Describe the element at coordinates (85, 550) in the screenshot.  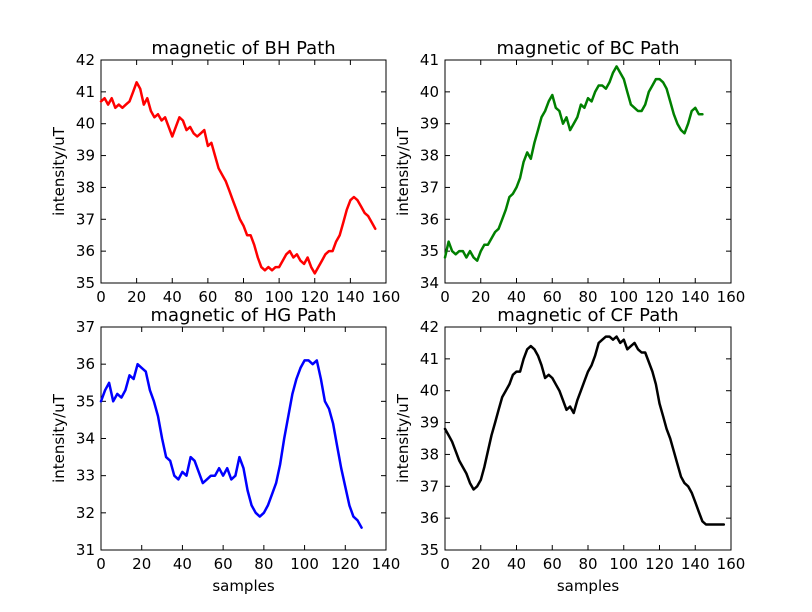
I see `y-tick-label: 31` at that location.